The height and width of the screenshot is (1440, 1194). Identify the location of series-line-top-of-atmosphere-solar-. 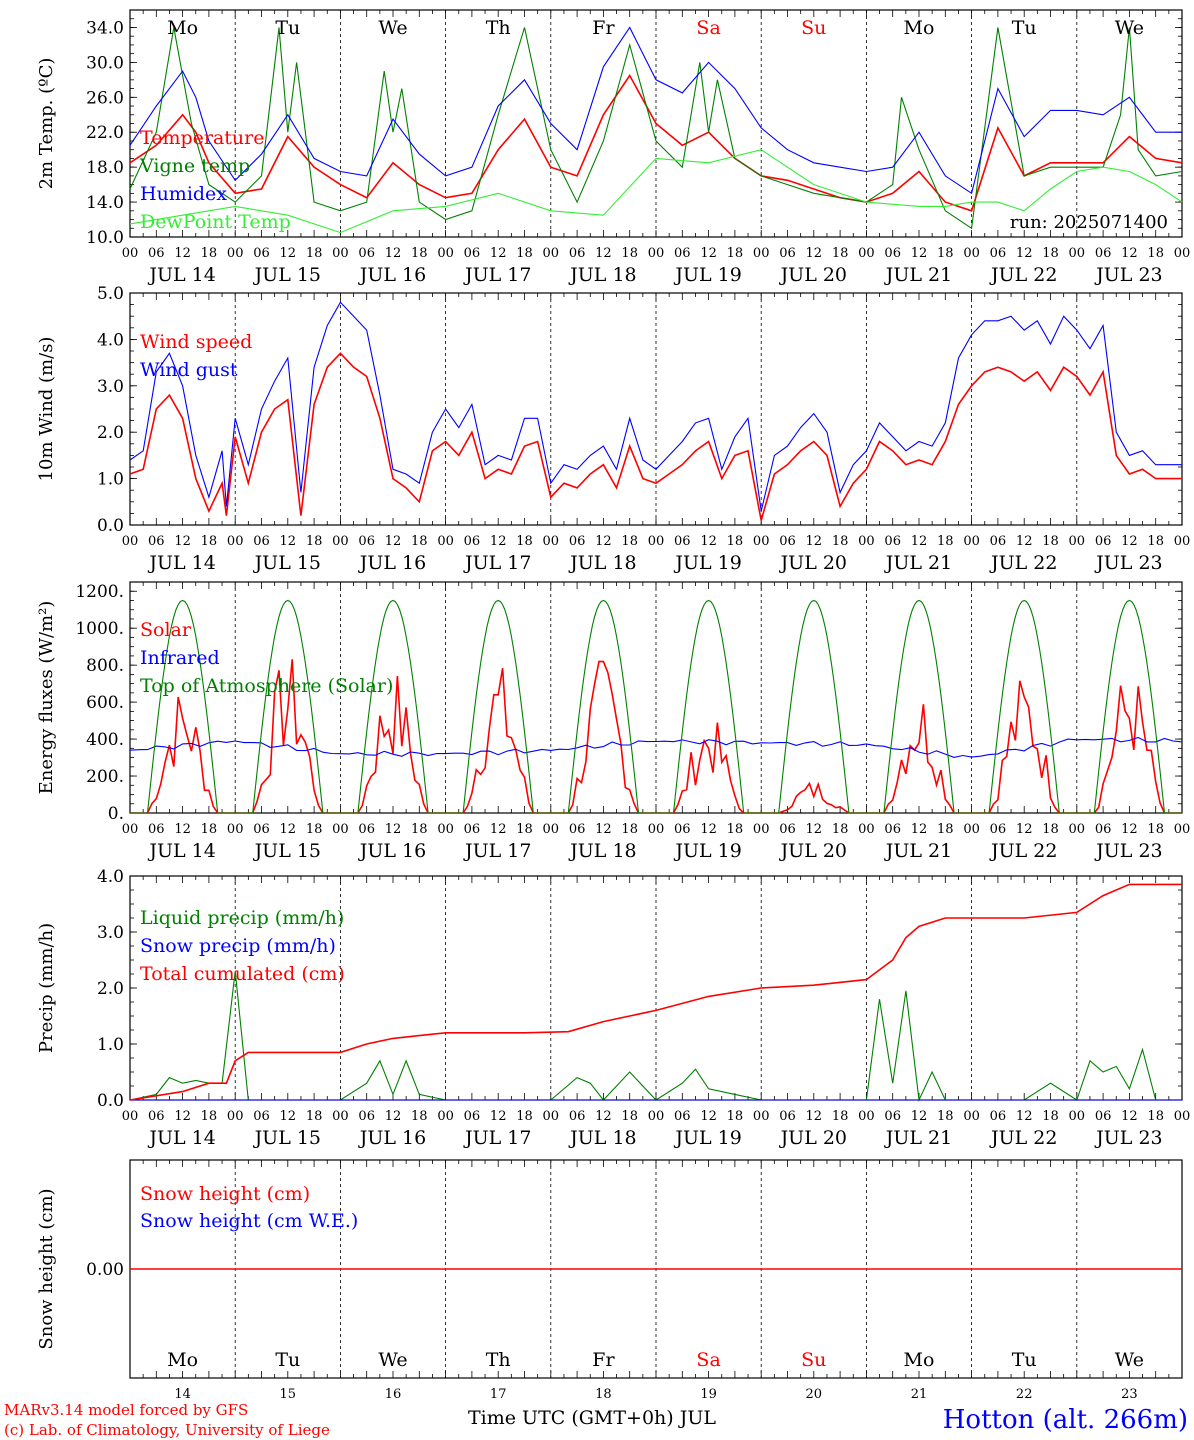
(656, 706).